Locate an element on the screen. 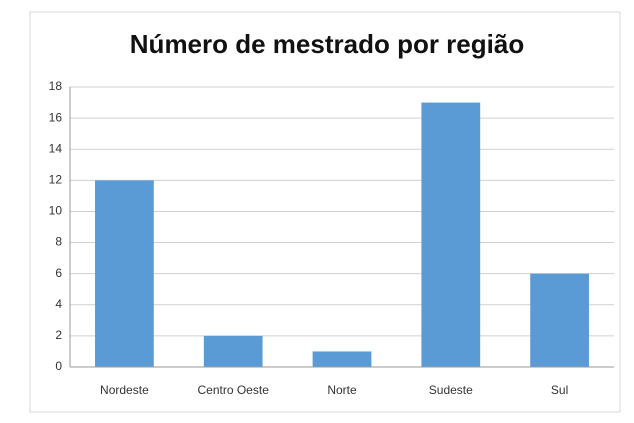 This screenshot has width=634, height=423. chart-title: Número de mestrado por região is located at coordinates (327, 44).